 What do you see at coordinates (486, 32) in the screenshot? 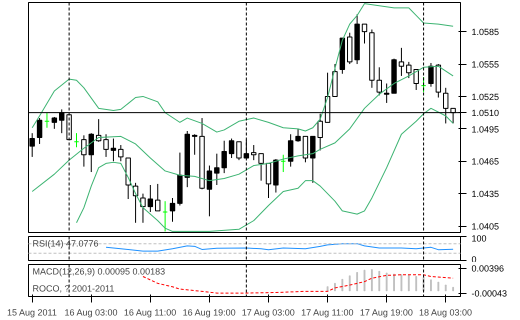
I see `y-tick-label: 1.0585` at bounding box center [486, 32].